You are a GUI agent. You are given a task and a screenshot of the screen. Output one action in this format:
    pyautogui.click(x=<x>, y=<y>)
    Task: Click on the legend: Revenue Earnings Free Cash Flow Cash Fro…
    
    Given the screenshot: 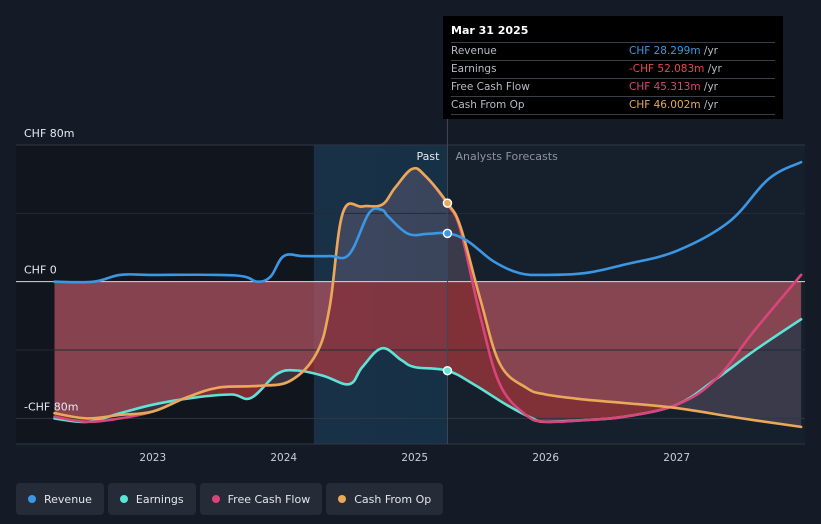 What is the action you would take?
    pyautogui.click(x=230, y=499)
    